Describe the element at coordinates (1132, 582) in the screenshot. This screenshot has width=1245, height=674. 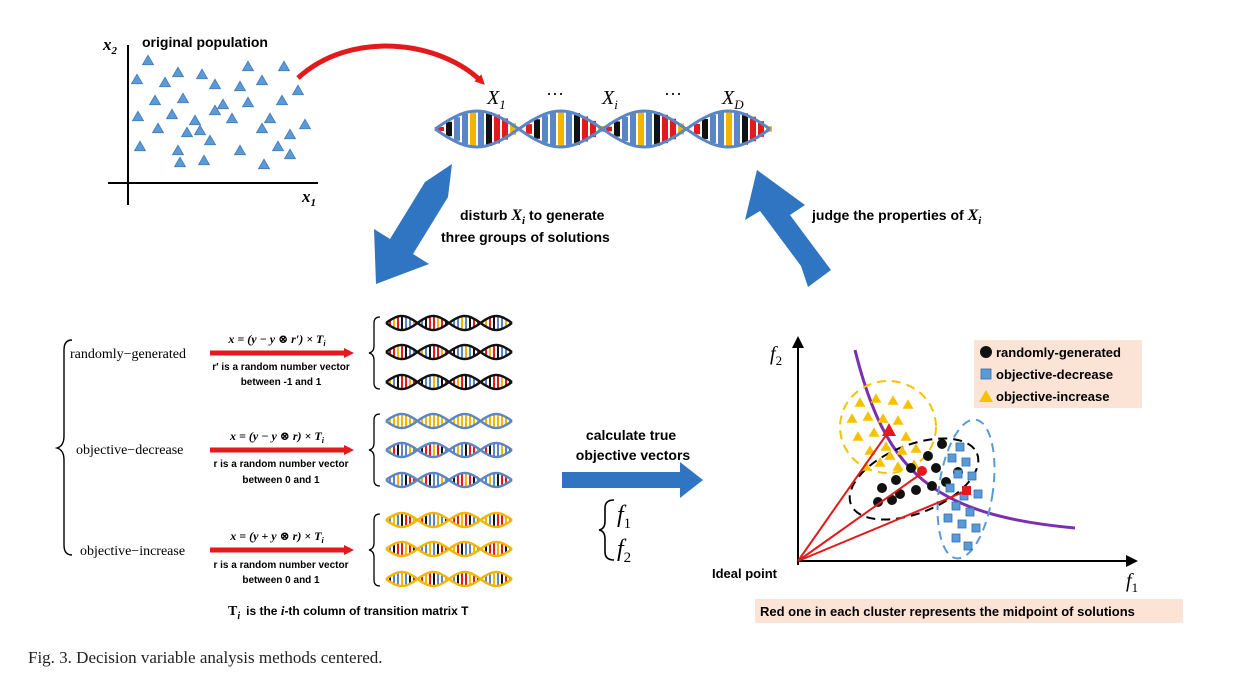
I see `objective-x-label: f1` at that location.